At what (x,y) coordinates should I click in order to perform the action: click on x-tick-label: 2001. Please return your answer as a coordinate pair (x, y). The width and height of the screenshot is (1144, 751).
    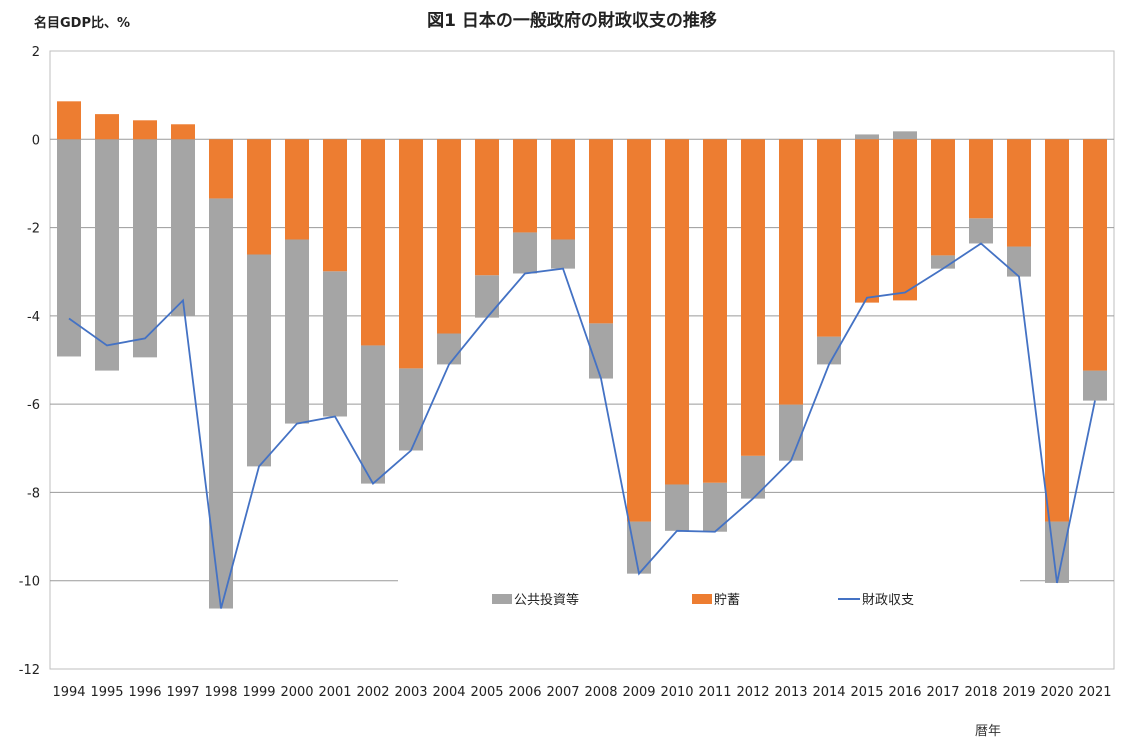
    Looking at the image, I should click on (334, 692).